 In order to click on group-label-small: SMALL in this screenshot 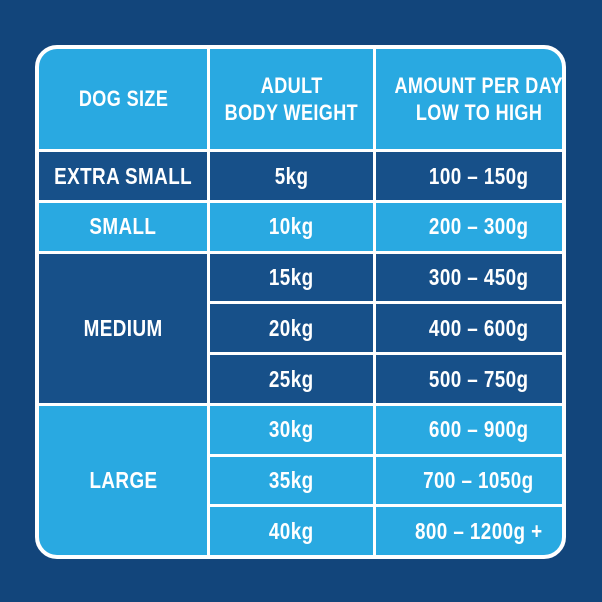, I will do `click(123, 226)`.